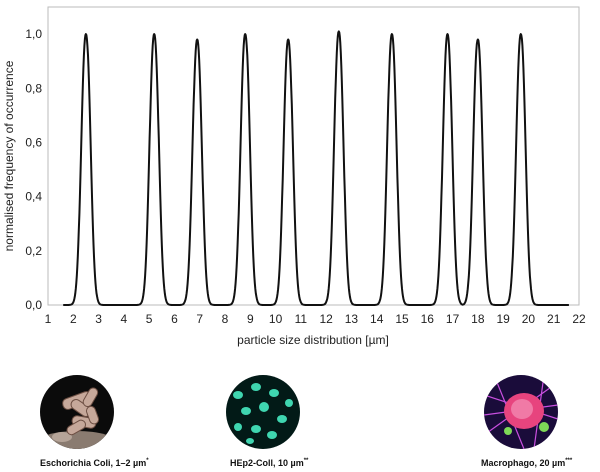 This screenshot has height=472, width=600. Describe the element at coordinates (315, 319) in the screenshot. I see `x-axis-ticks: 1 2 3 4 5 6 7 8 9 10 11 12 13 14 15 16 17 18 19 20 21 22` at that location.